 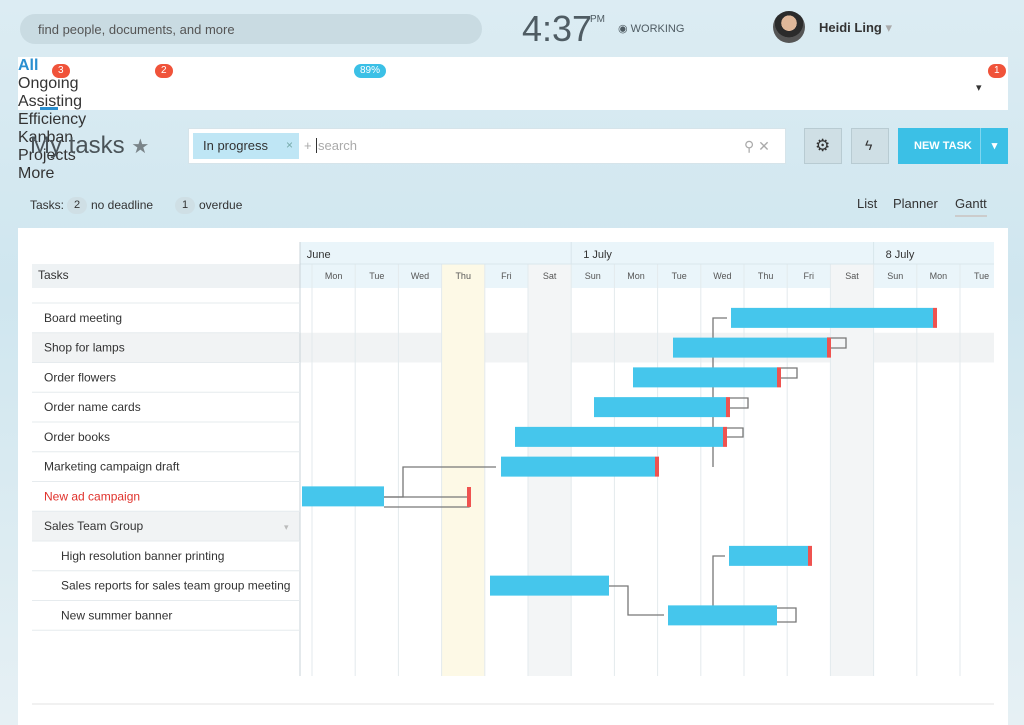 I want to click on quick-button: ϟ, so click(x=870, y=146).